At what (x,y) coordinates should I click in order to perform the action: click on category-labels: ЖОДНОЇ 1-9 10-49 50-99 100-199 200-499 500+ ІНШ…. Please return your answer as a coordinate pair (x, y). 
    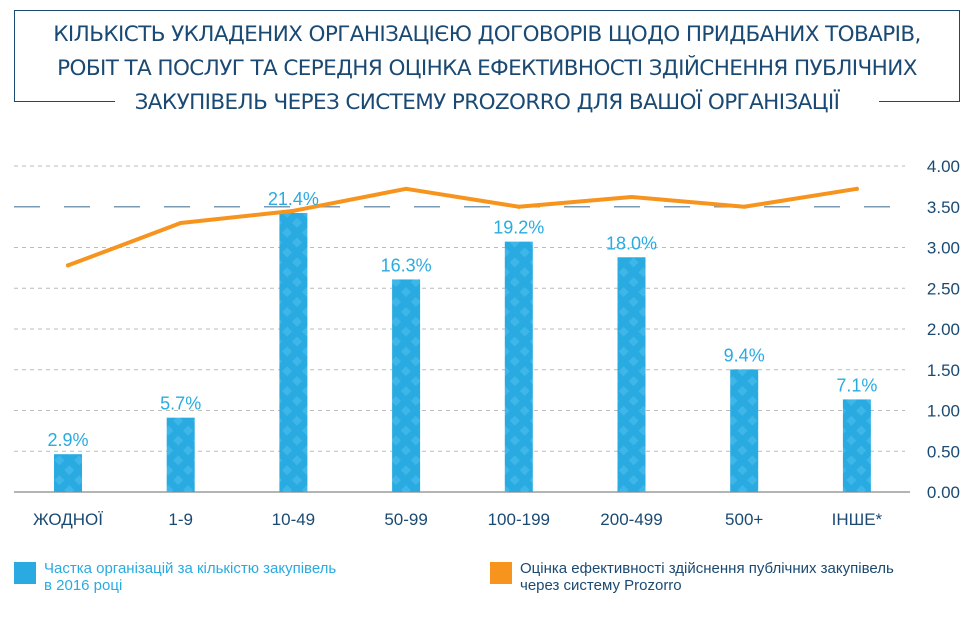
    Looking at the image, I should click on (458, 519).